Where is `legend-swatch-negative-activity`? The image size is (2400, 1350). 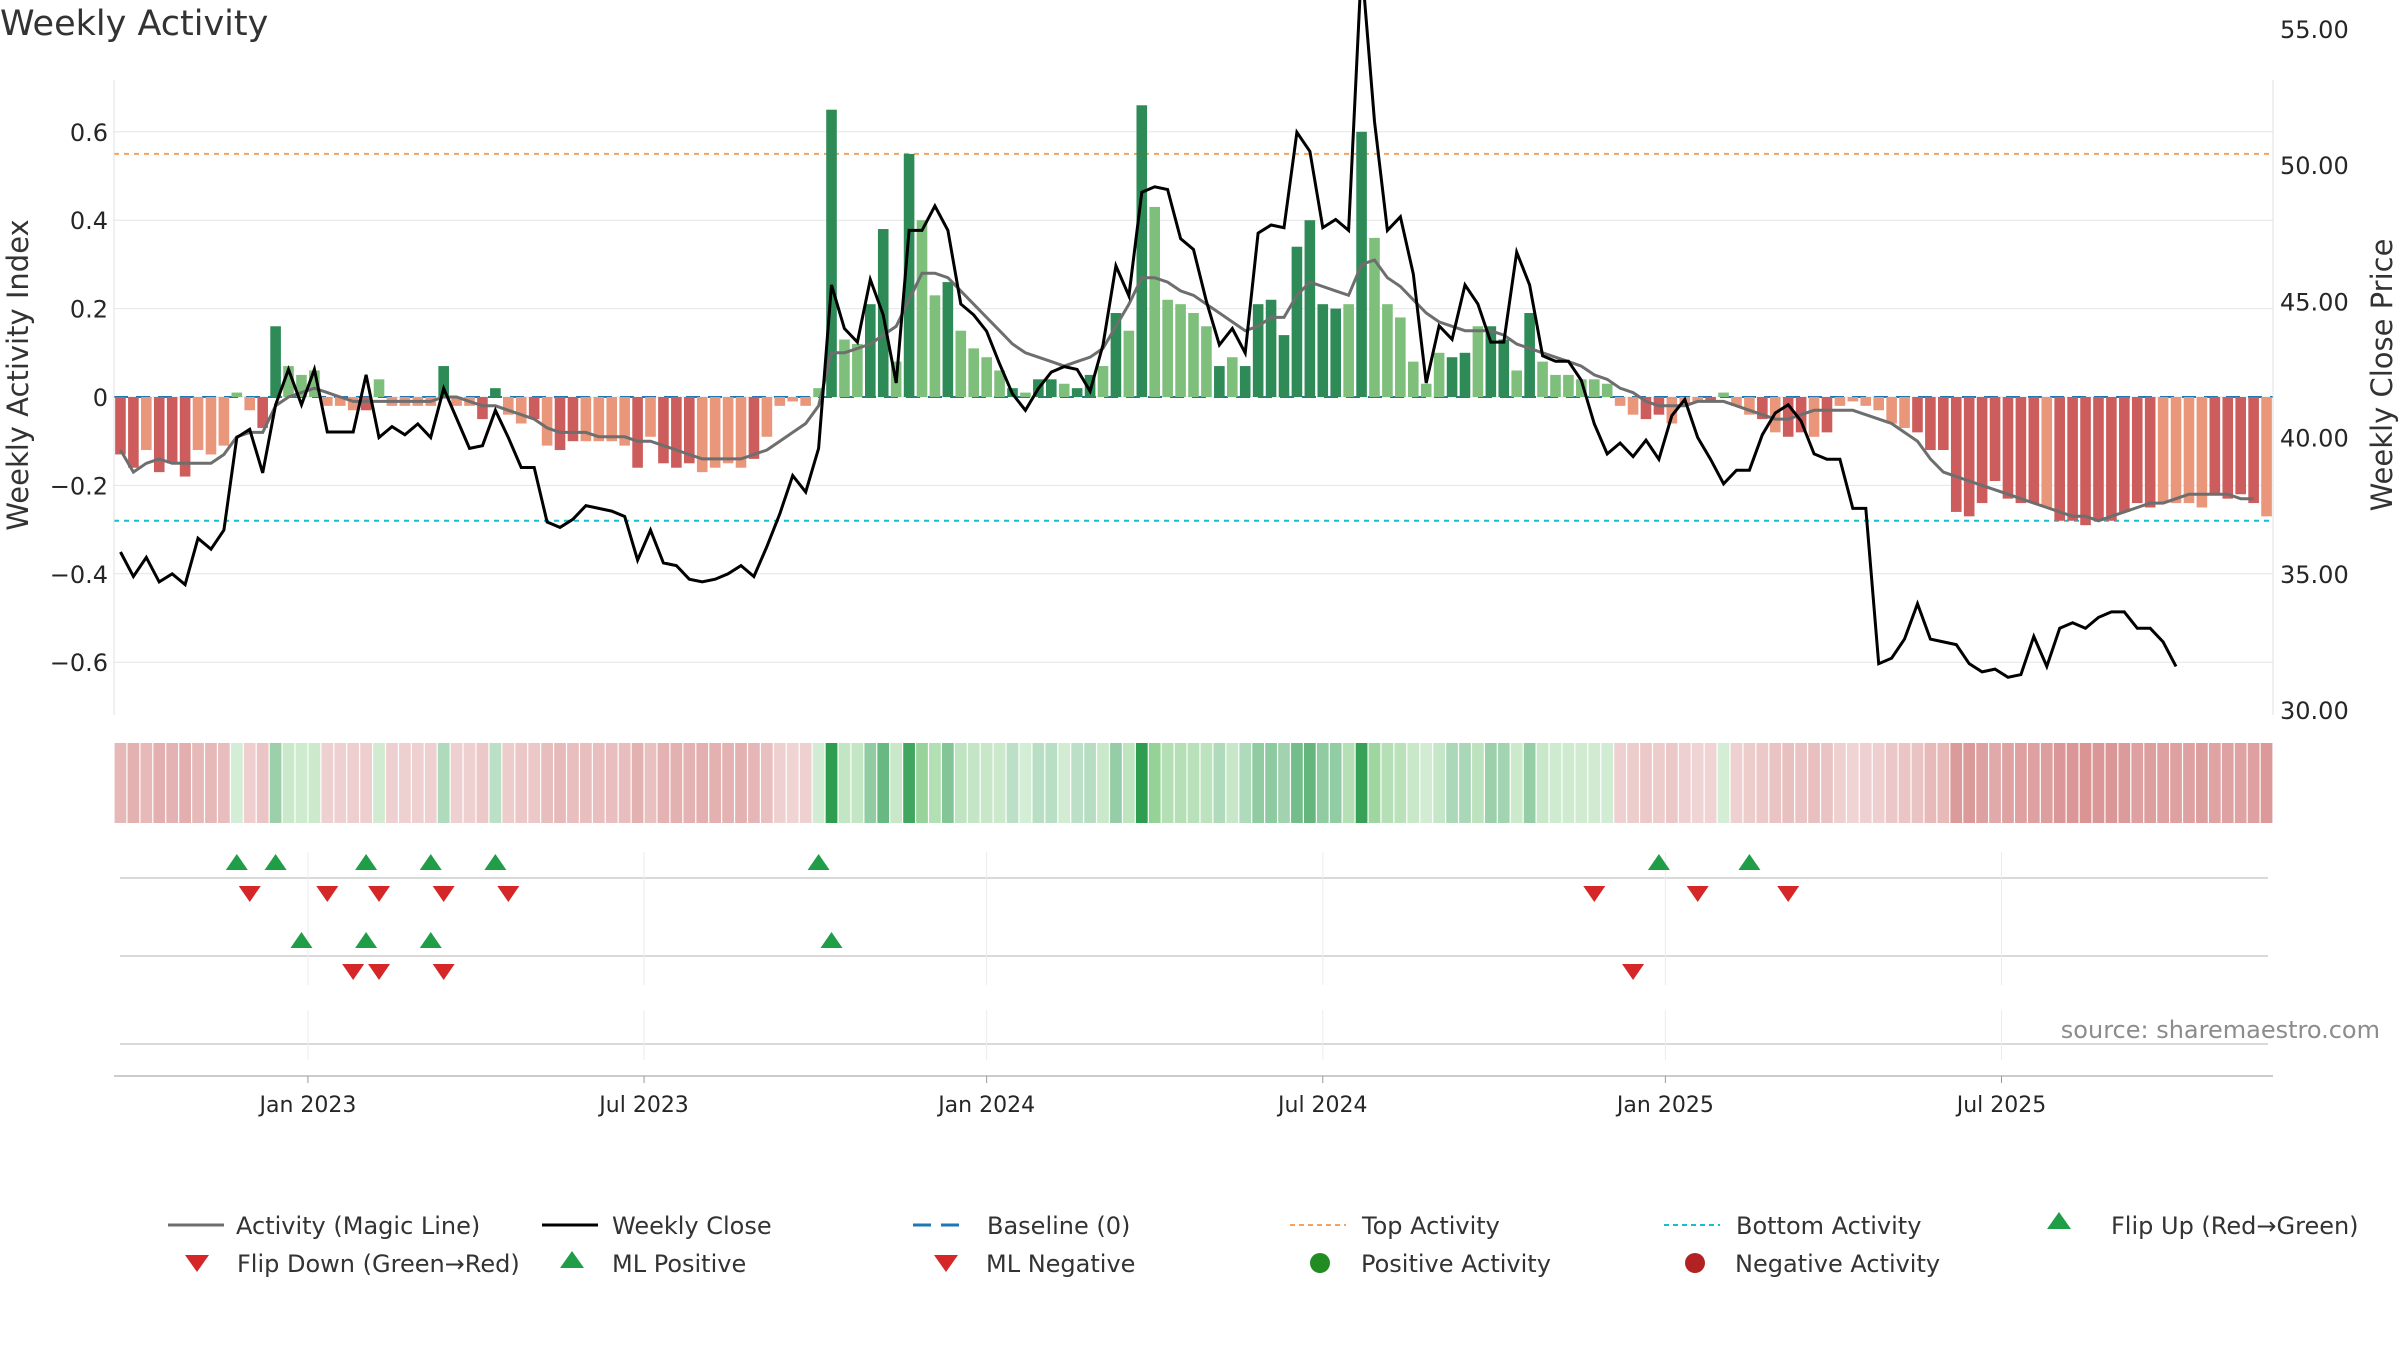 legend-swatch-negative-activity is located at coordinates (1695, 1263).